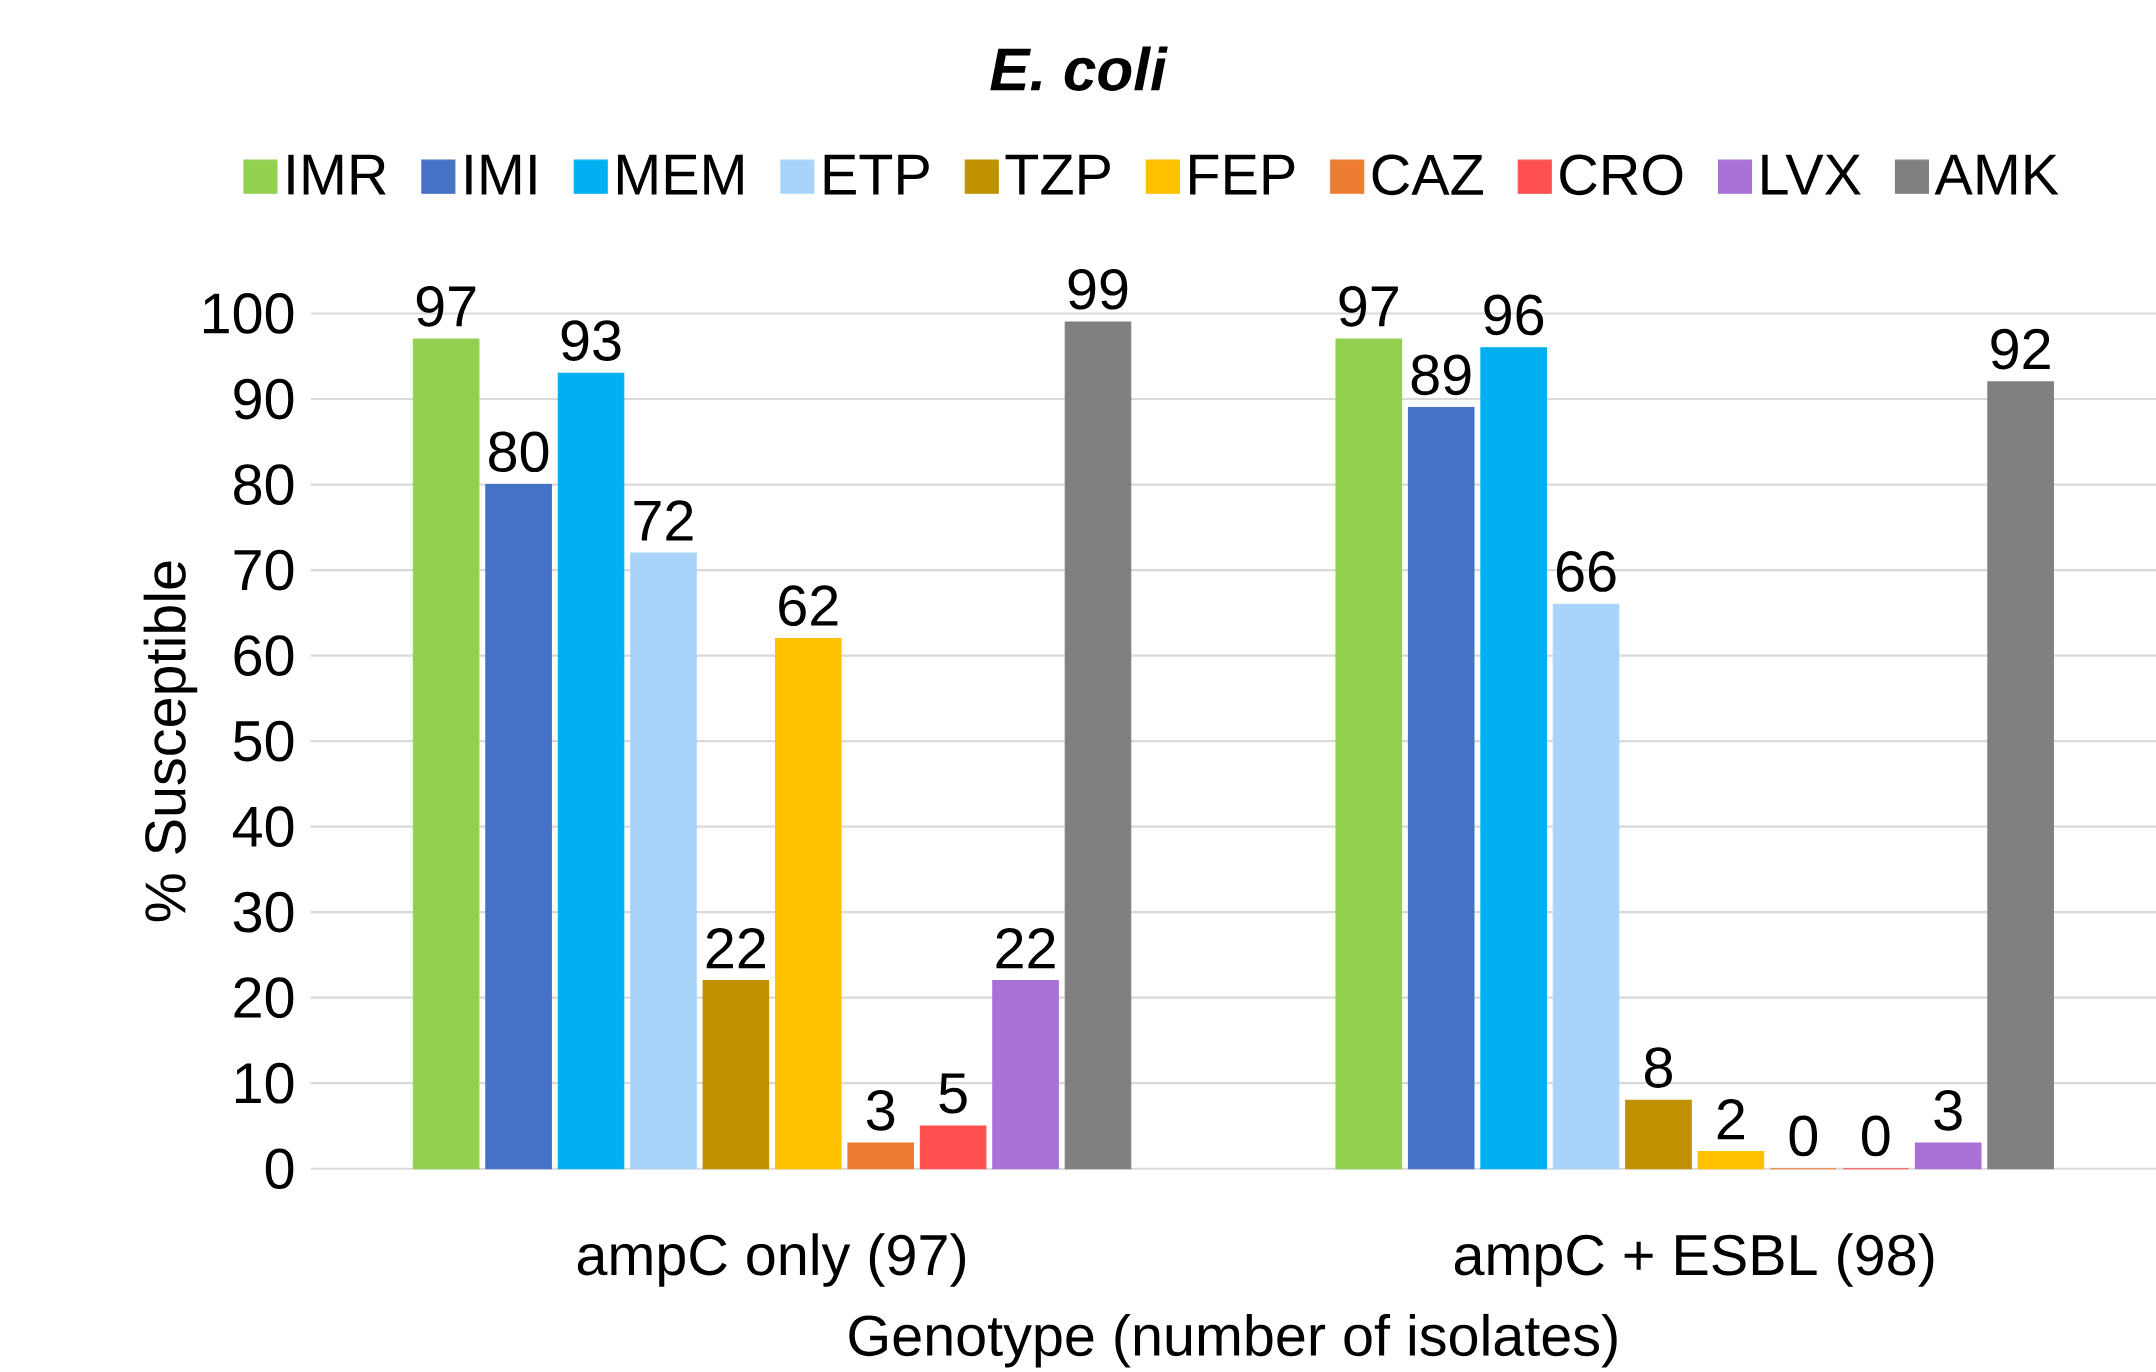  What do you see at coordinates (264, 997) in the screenshot?
I see `y-tick-label: 20` at bounding box center [264, 997].